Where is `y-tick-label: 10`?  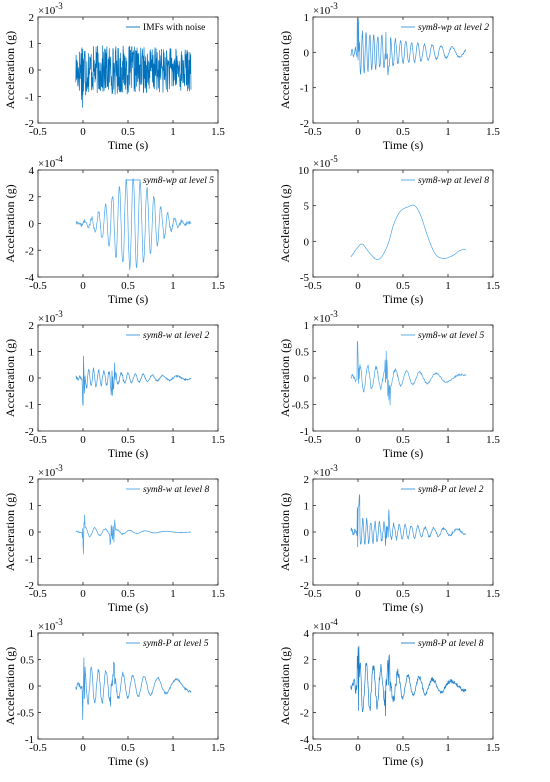 y-tick-label: 10 is located at coordinates (304, 171).